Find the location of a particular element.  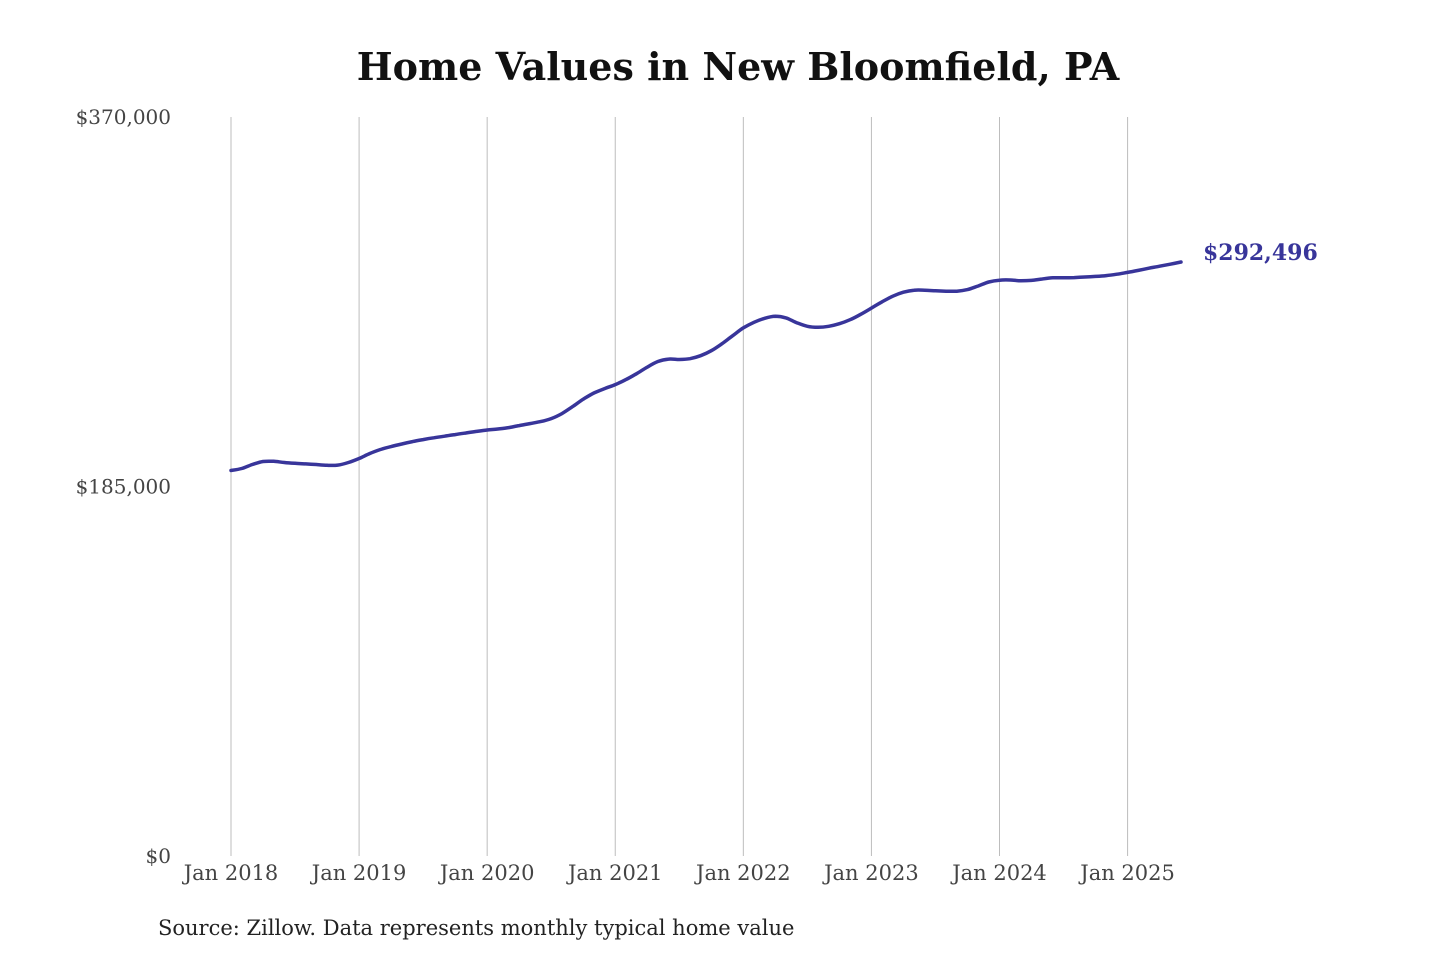

x-tick-label: Jan 2020 is located at coordinates (486, 873).